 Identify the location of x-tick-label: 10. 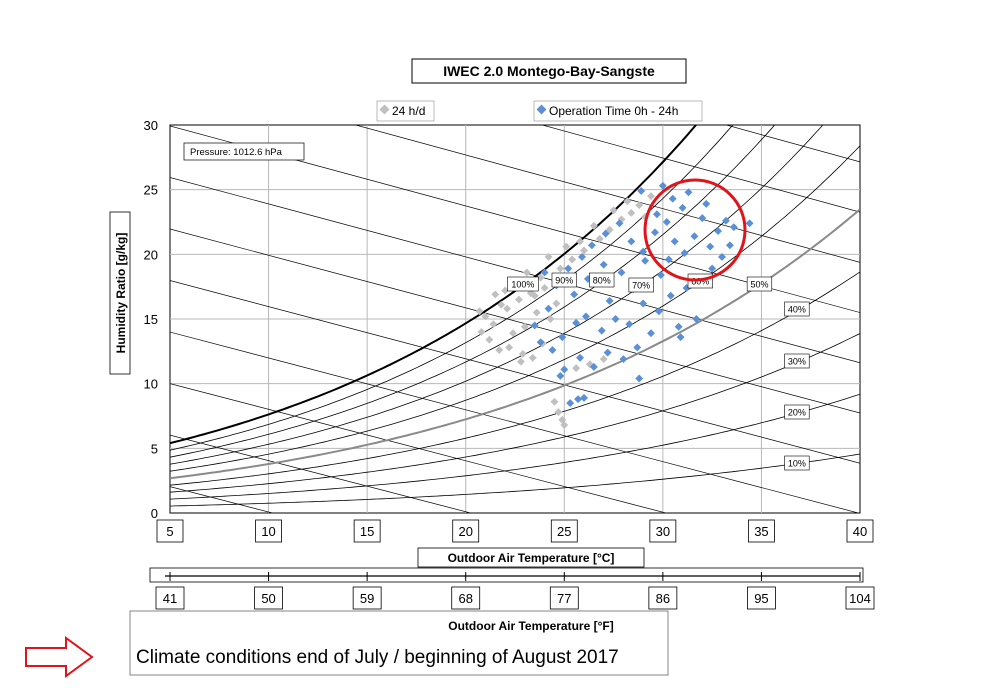
(268, 531).